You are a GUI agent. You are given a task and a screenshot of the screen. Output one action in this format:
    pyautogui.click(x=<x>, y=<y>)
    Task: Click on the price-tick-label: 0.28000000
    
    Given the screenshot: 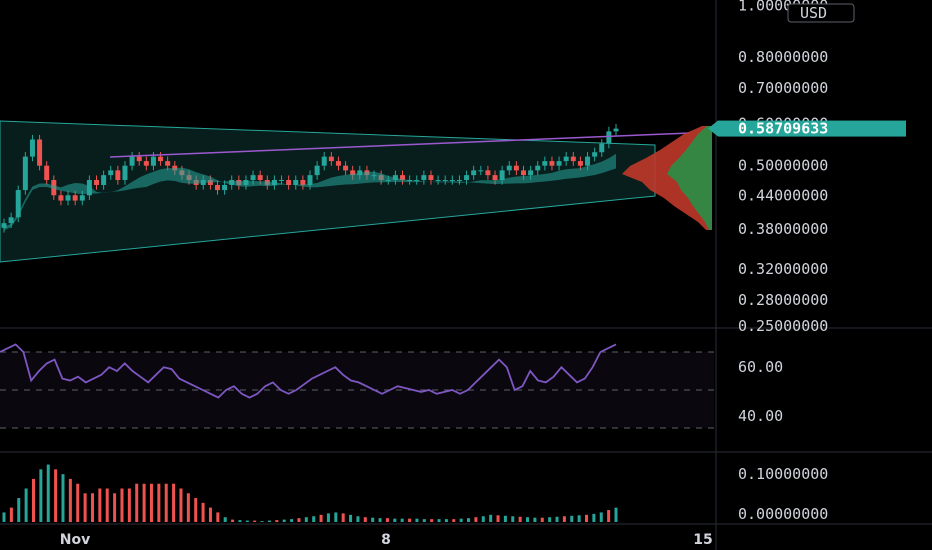 What is the action you would take?
    pyautogui.click(x=783, y=300)
    